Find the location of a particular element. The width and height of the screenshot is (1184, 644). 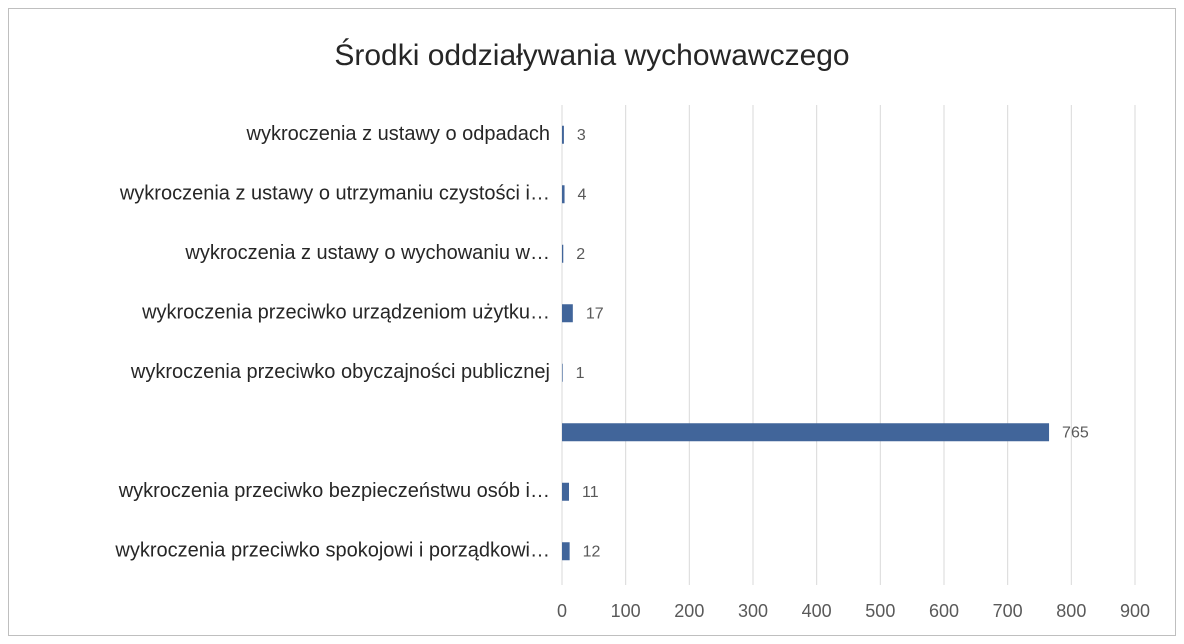

chart-title: Środki oddziaływania wychowawczego is located at coordinates (591, 55).